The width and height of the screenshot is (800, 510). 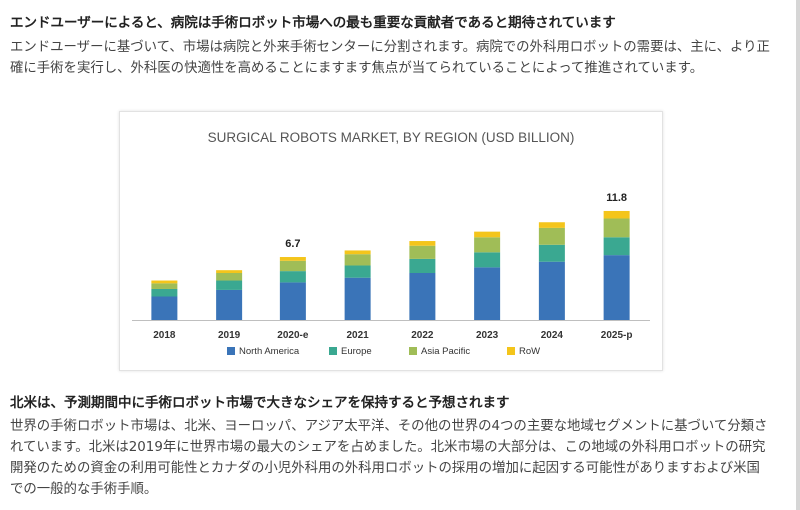 I want to click on bar-row-2024, so click(x=551, y=225).